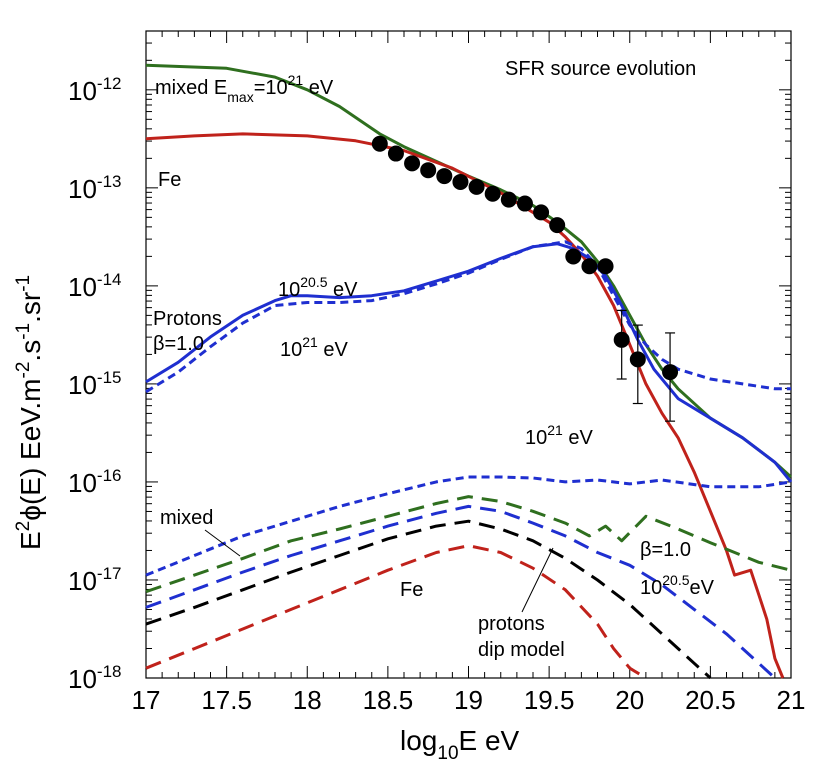 Image resolution: width=830 pixels, height=778 pixels. I want to click on label-mixed-emax: mixed Emax=1021 eV, so click(244, 88).